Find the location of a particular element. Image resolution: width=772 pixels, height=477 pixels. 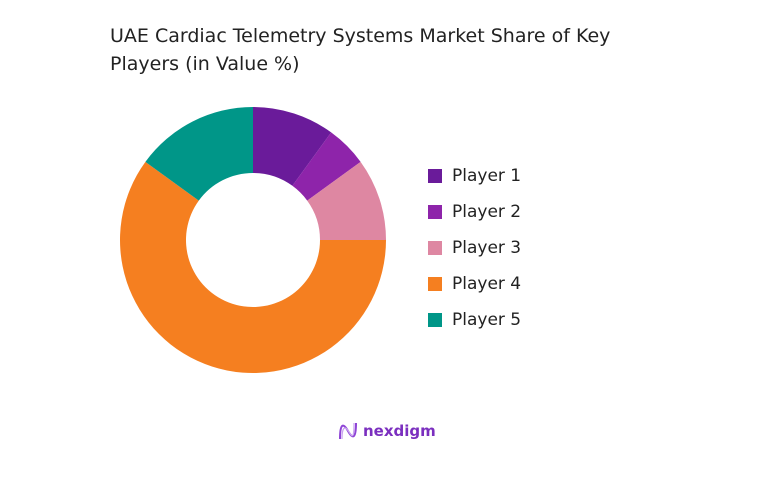

legend: Player 1 Player 2 Player 3 Player 4 Player 5 is located at coordinates (474, 248).